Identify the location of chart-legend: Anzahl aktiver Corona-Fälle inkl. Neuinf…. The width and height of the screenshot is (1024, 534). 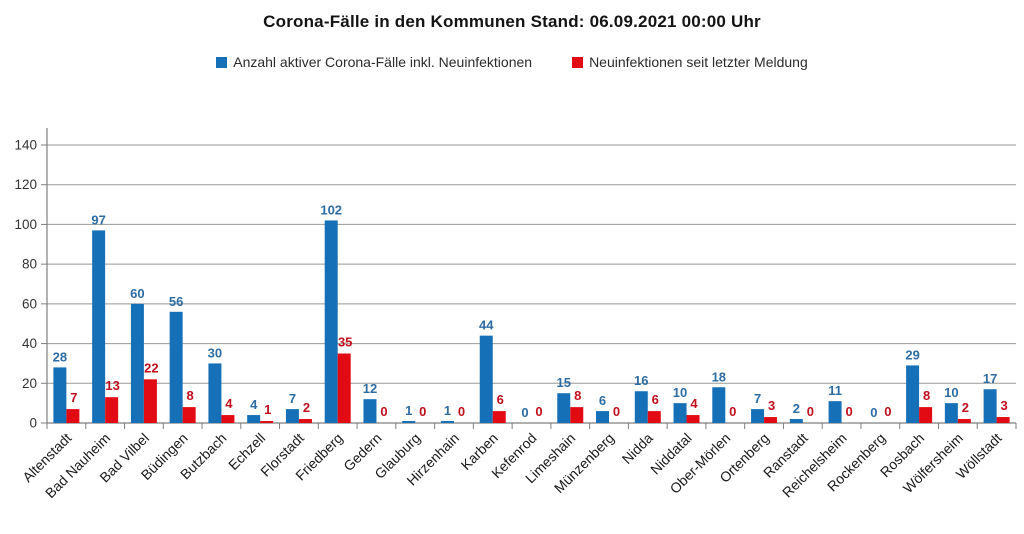
(512, 62).